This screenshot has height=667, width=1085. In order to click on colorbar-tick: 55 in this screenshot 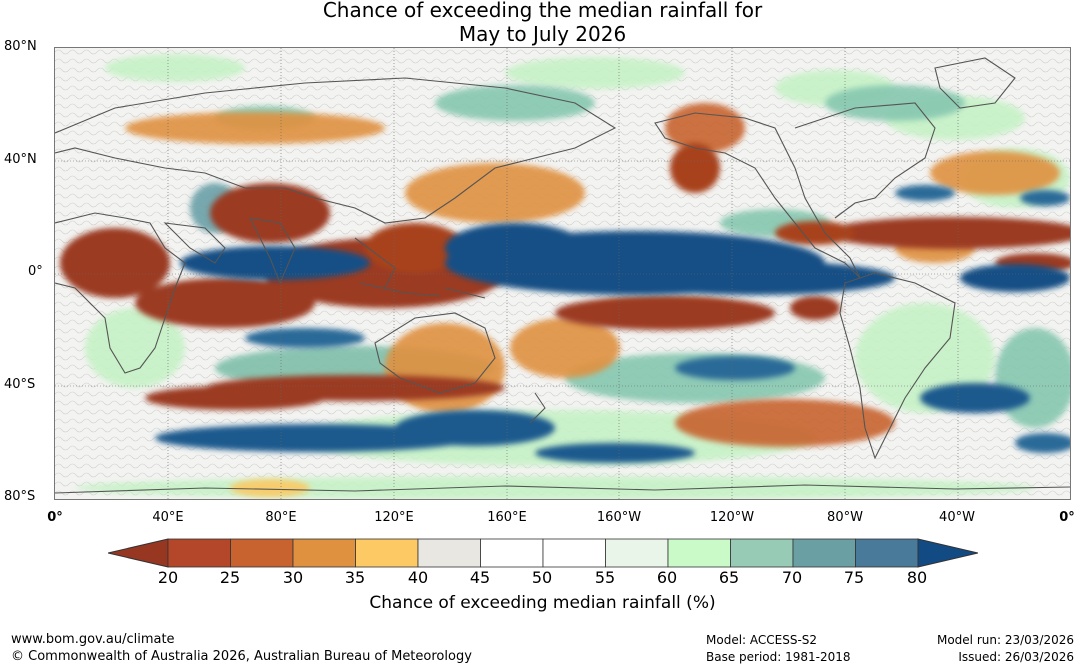, I will do `click(605, 577)`.